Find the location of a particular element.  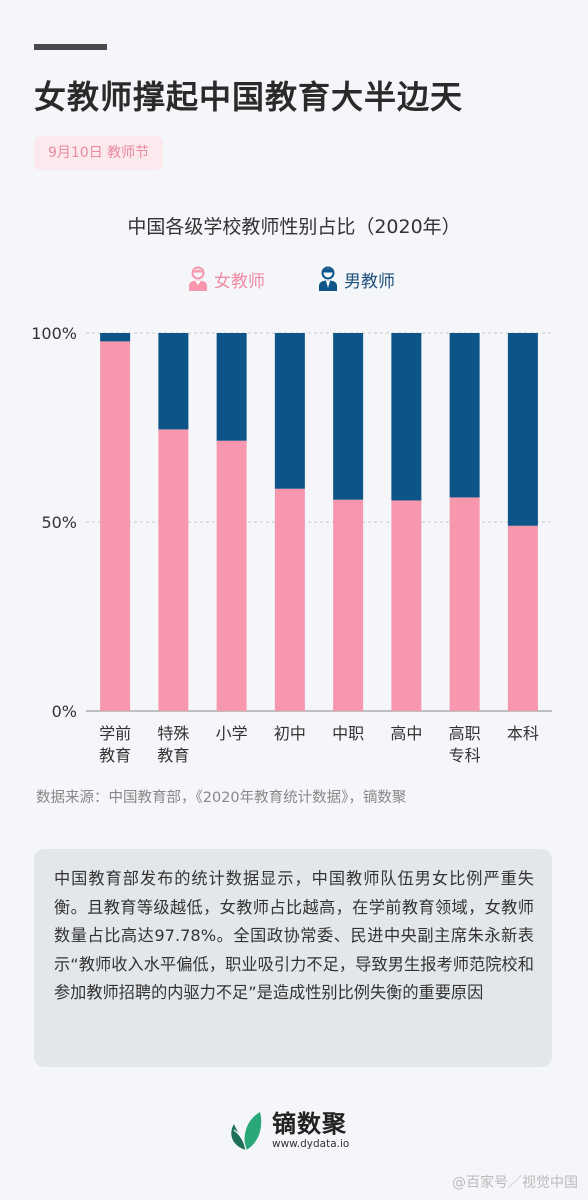

page-title: 女教师撑起中国教育大半边天 is located at coordinates (249, 97).